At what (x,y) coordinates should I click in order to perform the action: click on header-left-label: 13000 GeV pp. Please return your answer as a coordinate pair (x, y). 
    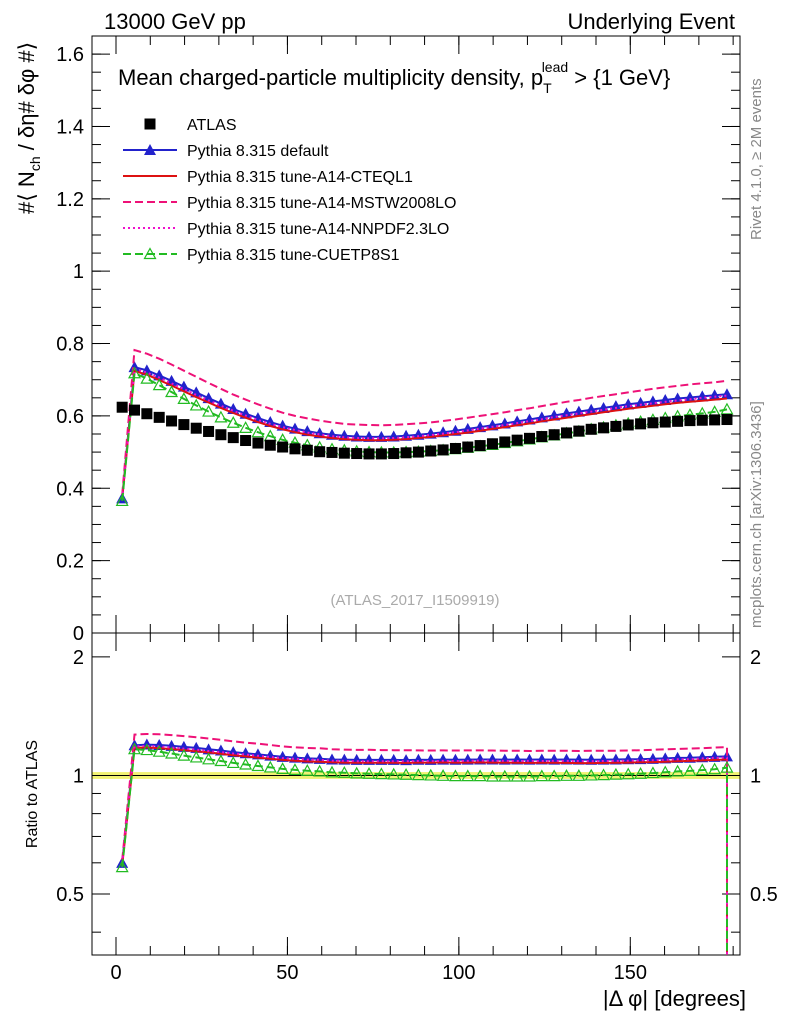
    Looking at the image, I should click on (175, 21).